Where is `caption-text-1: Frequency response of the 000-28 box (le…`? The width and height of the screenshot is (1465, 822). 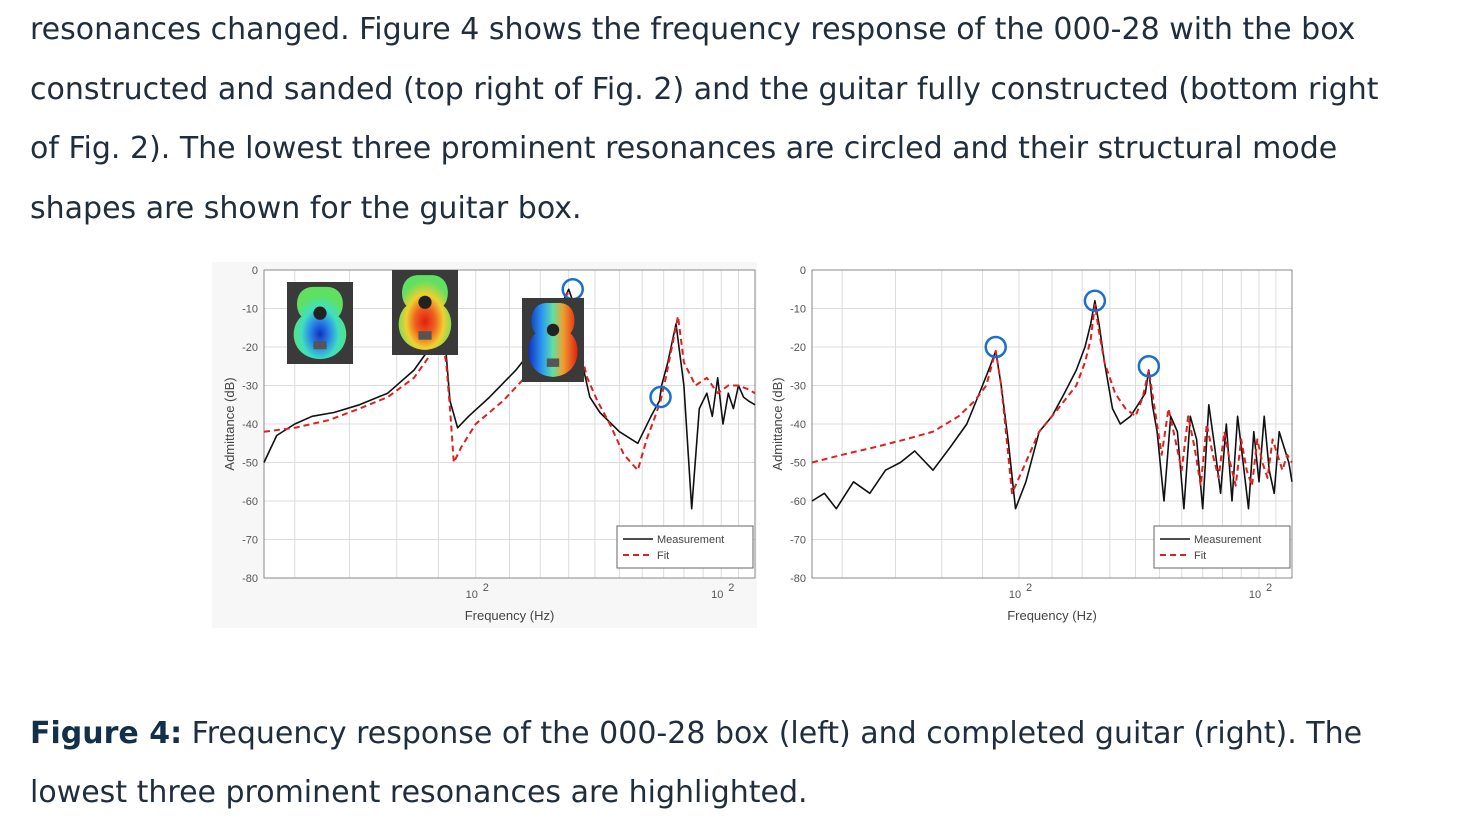 caption-text-1: Frequency response of the 000-28 box (le… is located at coordinates (772, 733).